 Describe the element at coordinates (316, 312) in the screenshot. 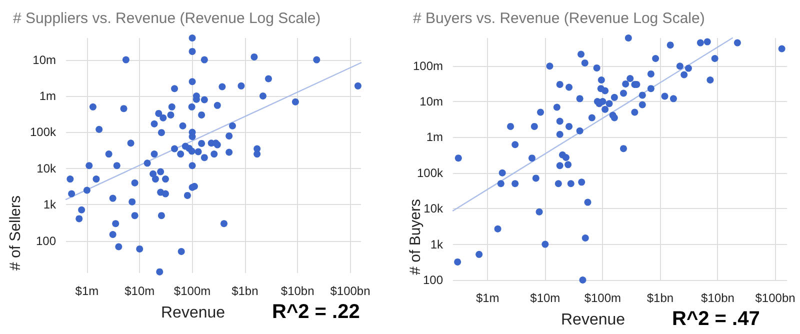

I see `text: R^2 = .22` at that location.